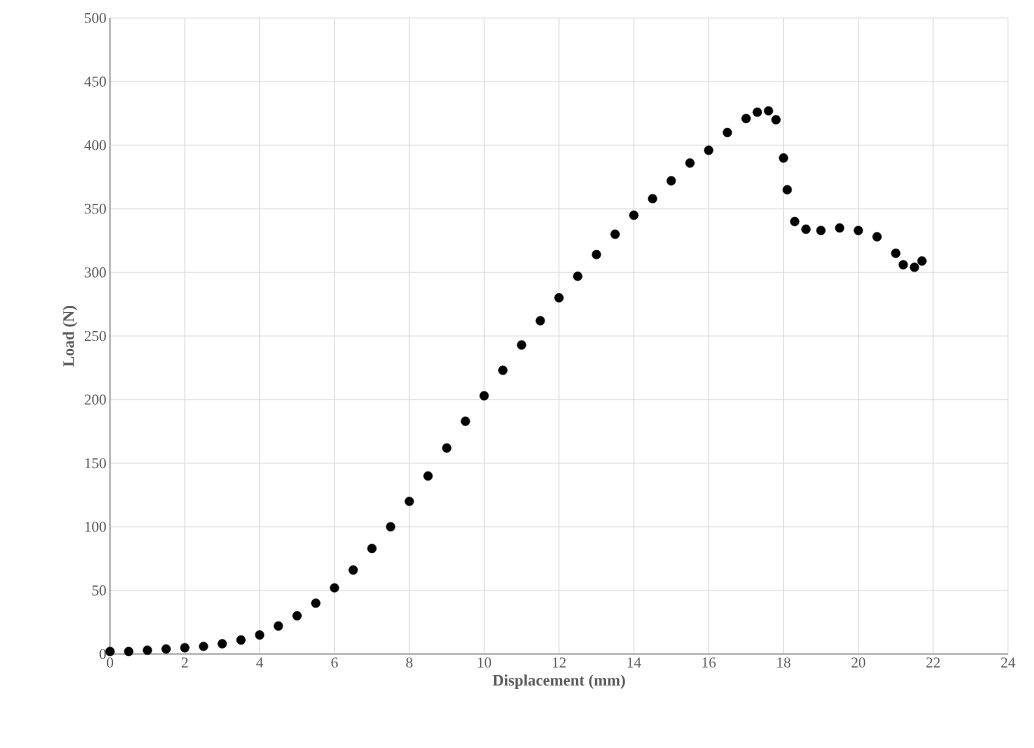 This screenshot has width=1034, height=748. Describe the element at coordinates (95, 208) in the screenshot. I see `y-tick-label: 350` at that location.